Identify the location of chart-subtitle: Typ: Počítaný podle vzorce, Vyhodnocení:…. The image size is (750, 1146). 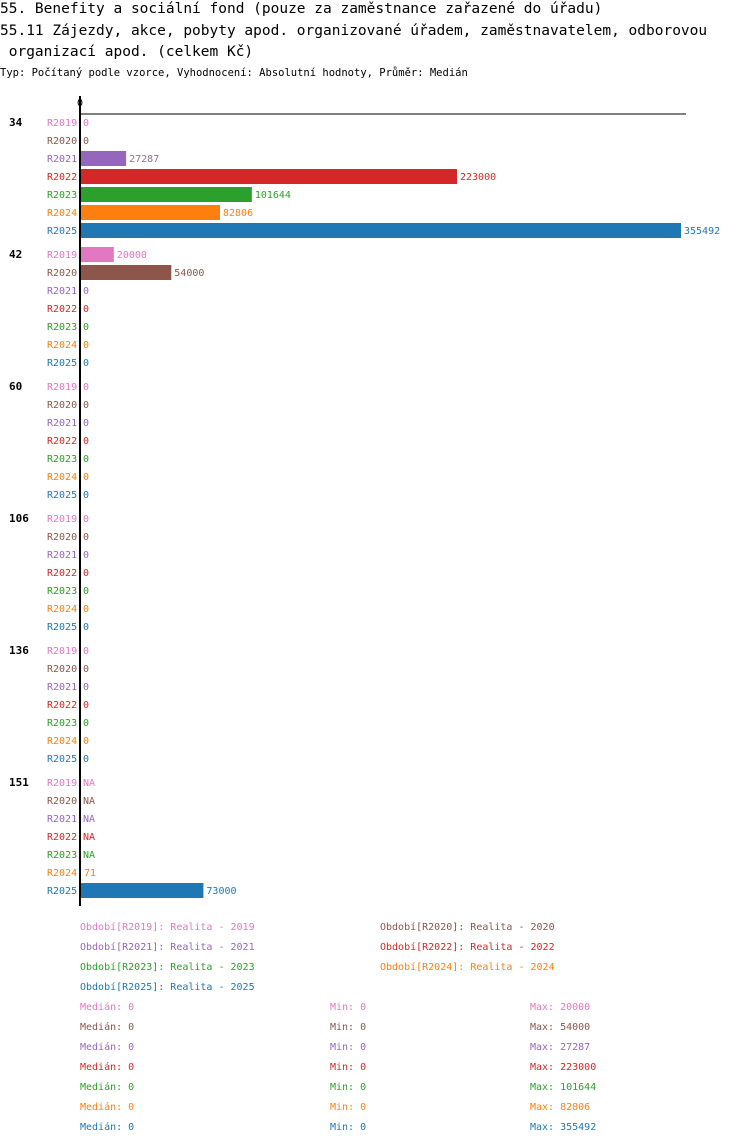
(234, 73).